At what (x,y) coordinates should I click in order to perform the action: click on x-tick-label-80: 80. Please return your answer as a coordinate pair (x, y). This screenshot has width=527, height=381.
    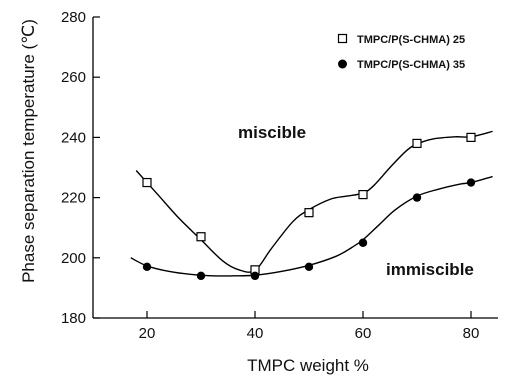
    Looking at the image, I should click on (471, 333).